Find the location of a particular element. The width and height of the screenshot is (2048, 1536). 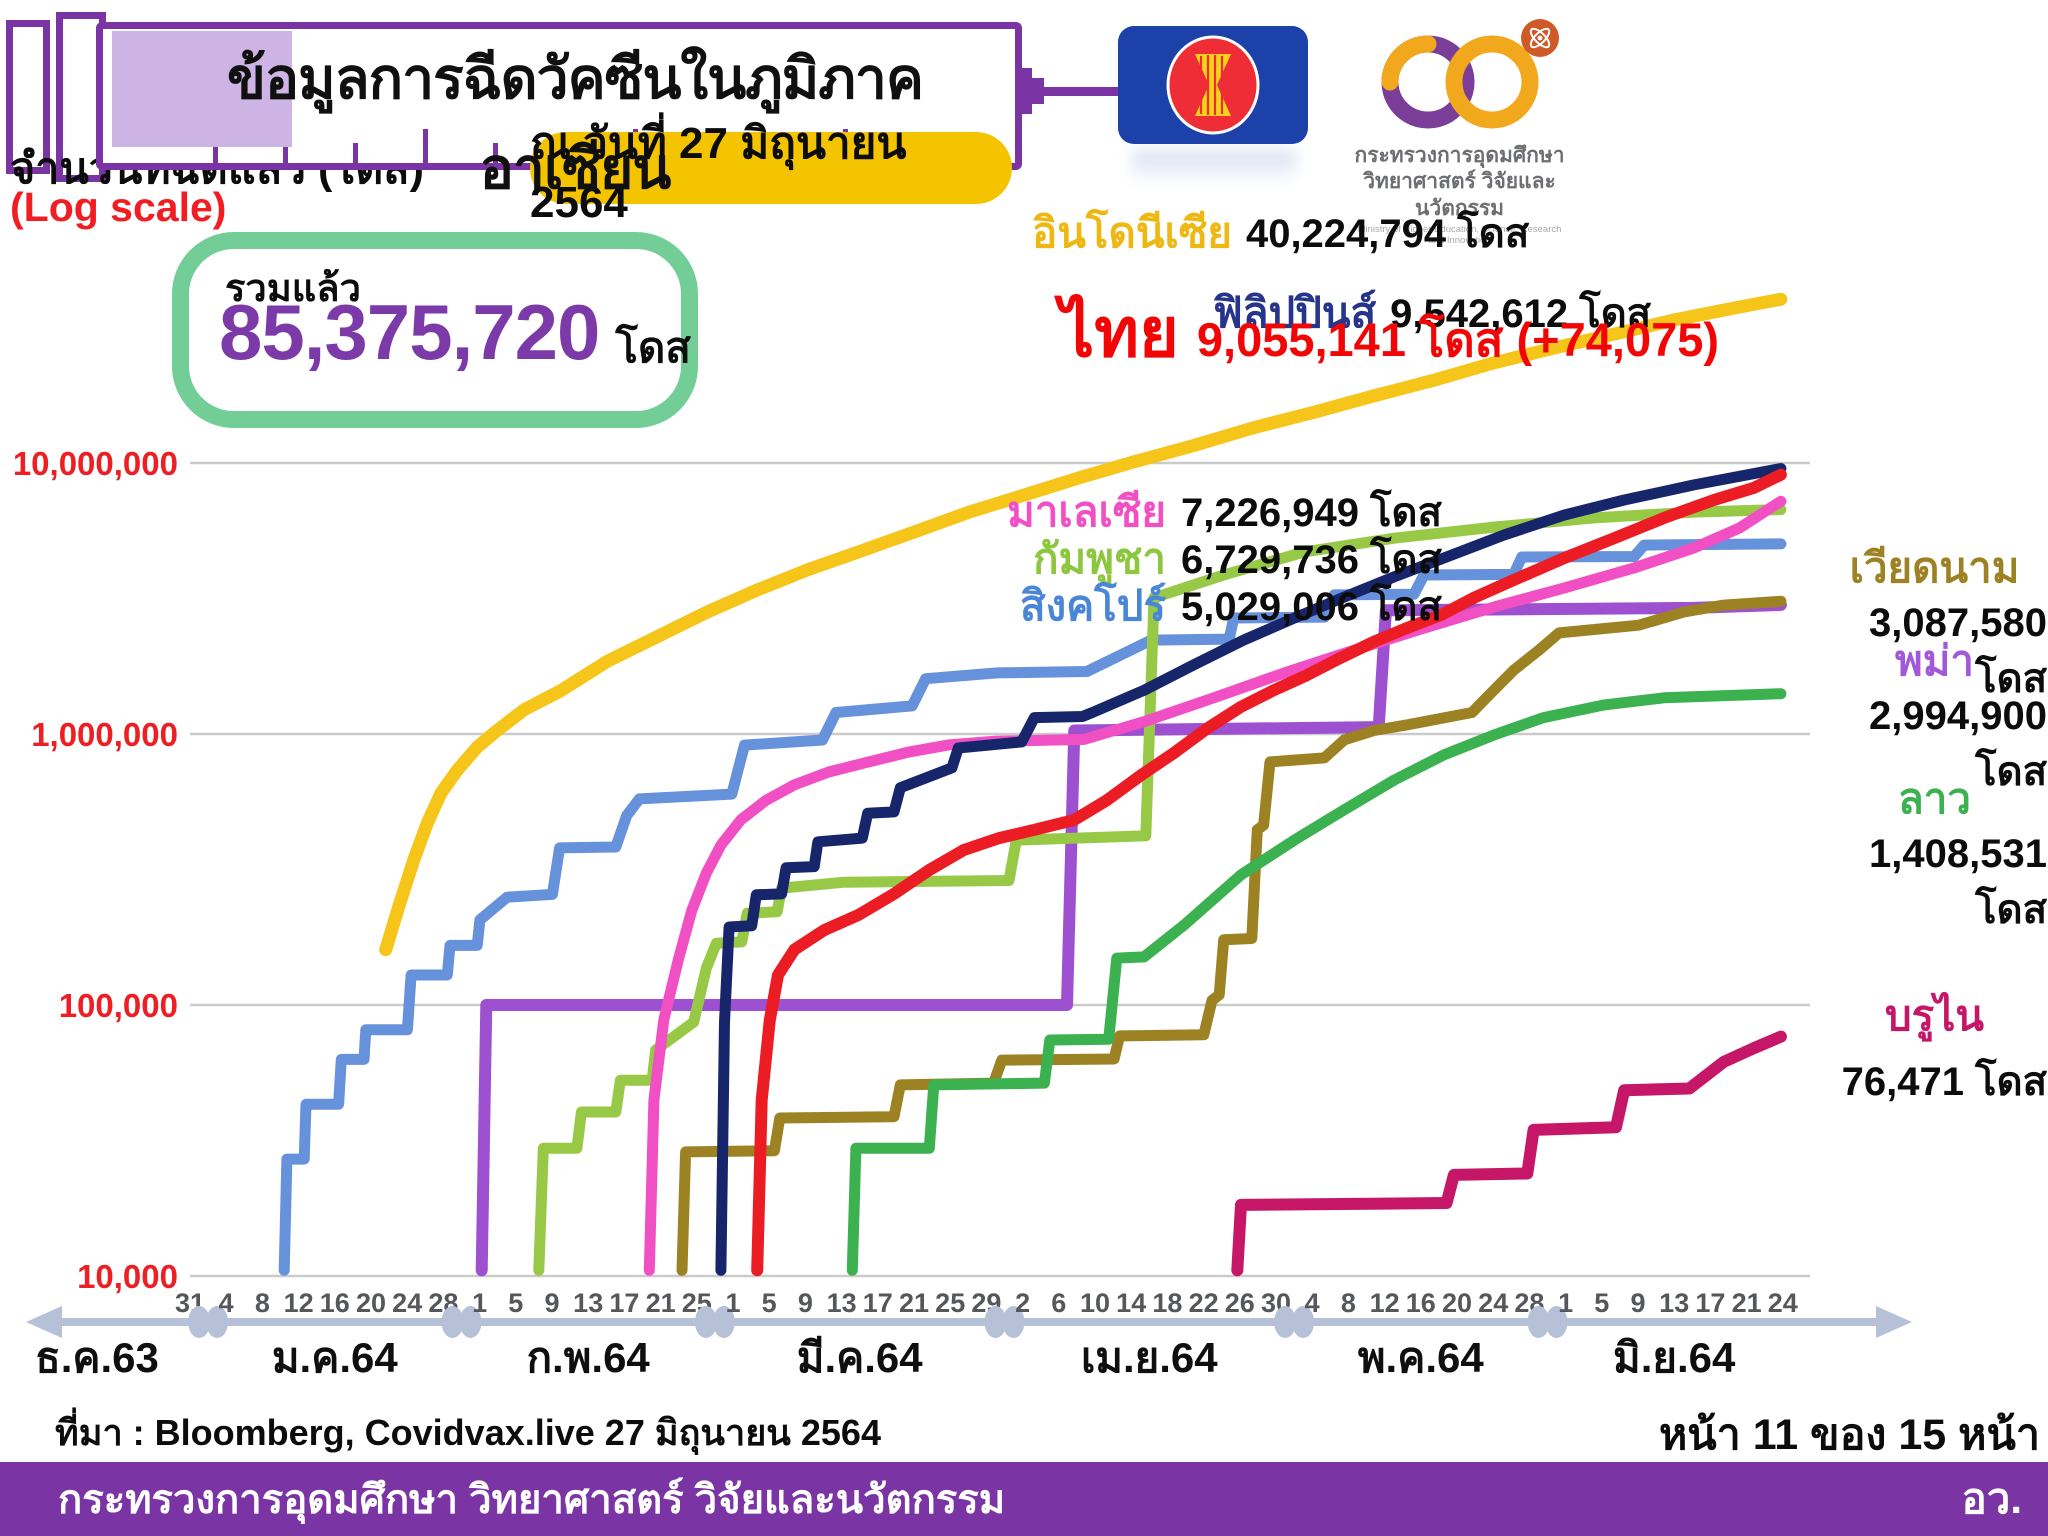

x-day-label: 22 is located at coordinates (1204, 1303).